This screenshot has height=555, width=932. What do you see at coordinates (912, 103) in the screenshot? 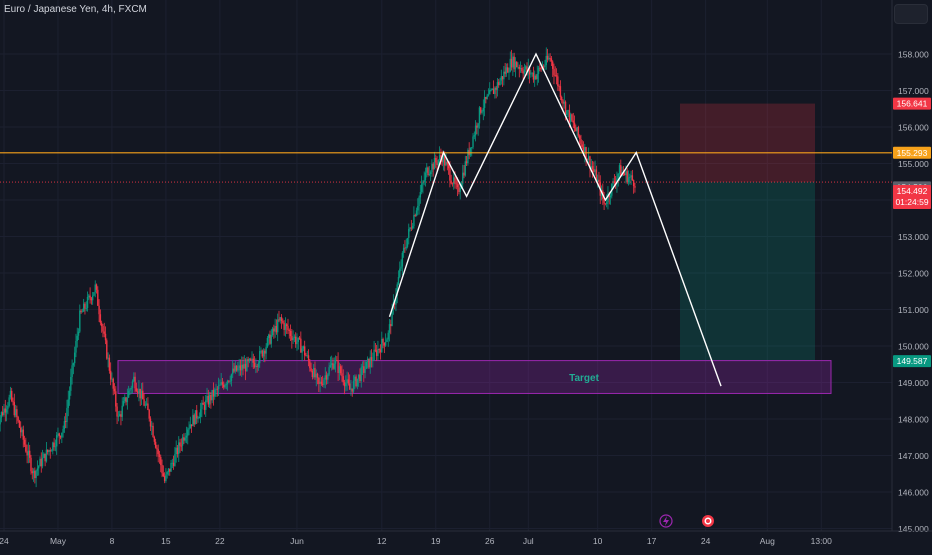
I see `stop-loss-price-tag` at bounding box center [912, 103].